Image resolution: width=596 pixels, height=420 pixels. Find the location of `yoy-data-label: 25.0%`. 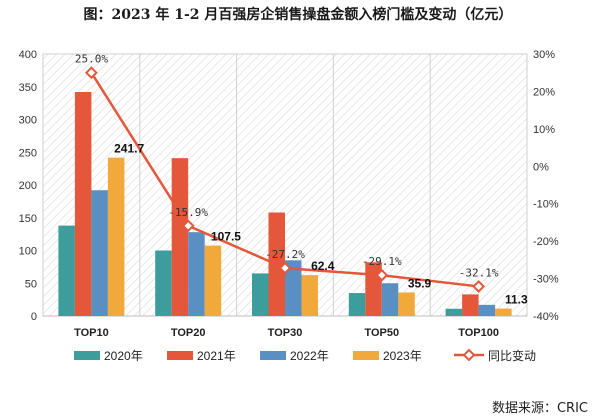

yoy-data-label: 25.0% is located at coordinates (91, 59).